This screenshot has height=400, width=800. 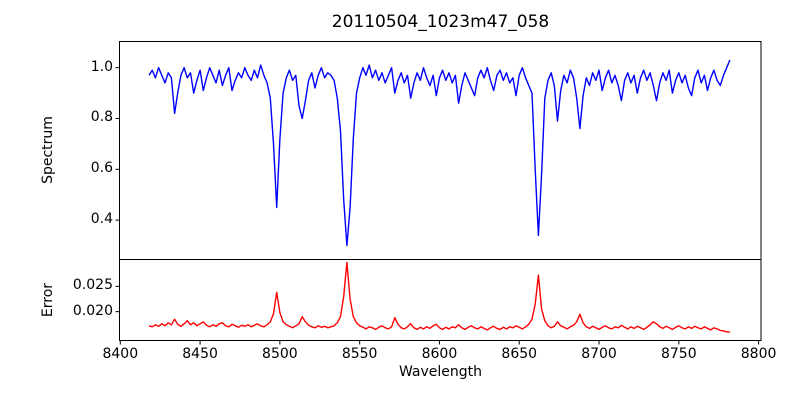 What do you see at coordinates (48, 300) in the screenshot?
I see `ylabel-error: Error` at bounding box center [48, 300].